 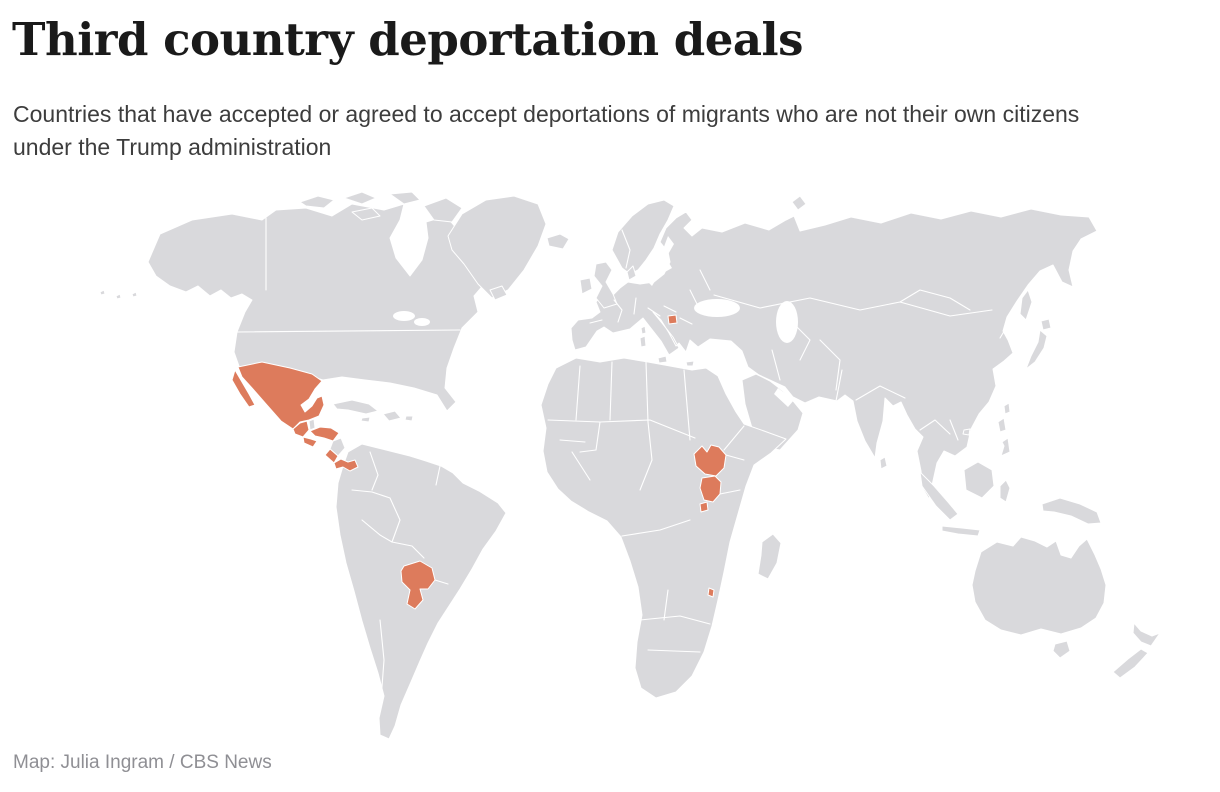 I want to click on landmass-sumatra, so click(x=939, y=496).